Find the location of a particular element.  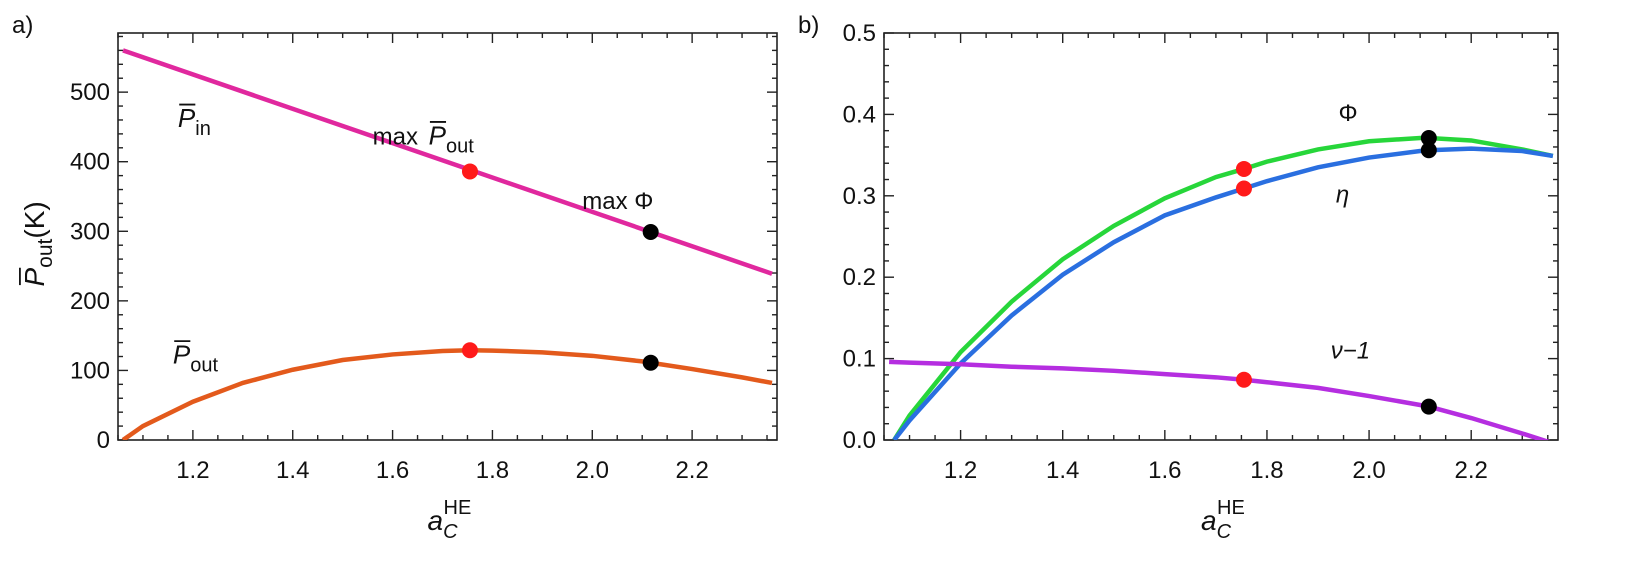

x-tick-label-b: 1.6 is located at coordinates (1164, 470).